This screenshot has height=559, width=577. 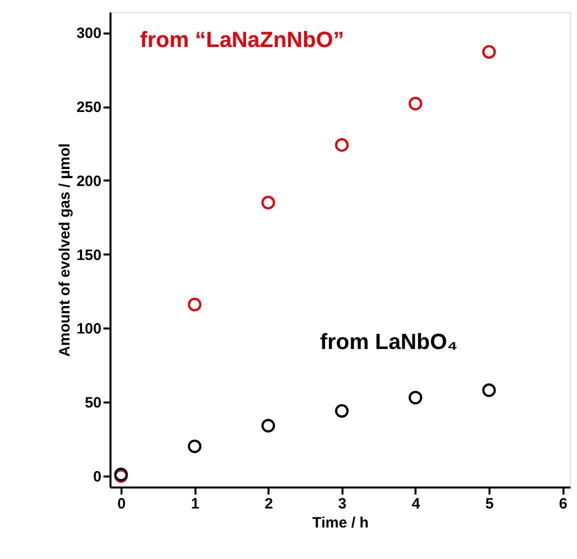 I want to click on y-tick-label: 50, so click(x=93, y=403).